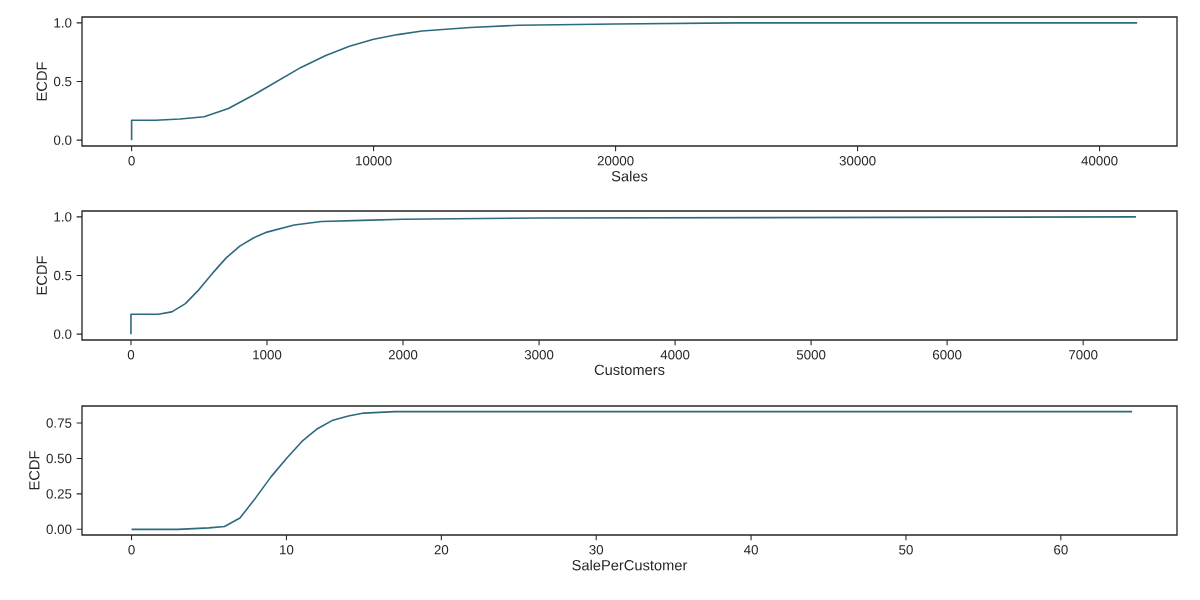 This screenshot has width=1200, height=600. Describe the element at coordinates (630, 565) in the screenshot. I see `x-axis-title: SalePerCustomer` at that location.